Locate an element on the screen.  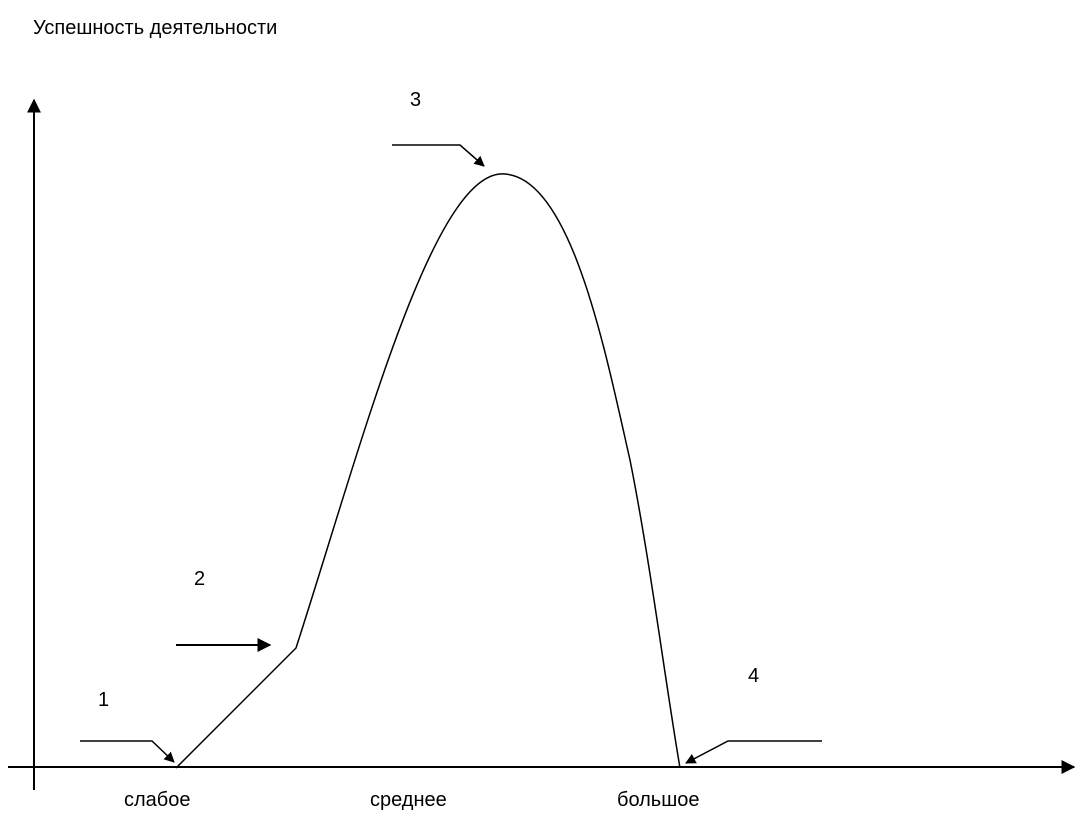
pointer-4-arrow is located at coordinates (753, 752).